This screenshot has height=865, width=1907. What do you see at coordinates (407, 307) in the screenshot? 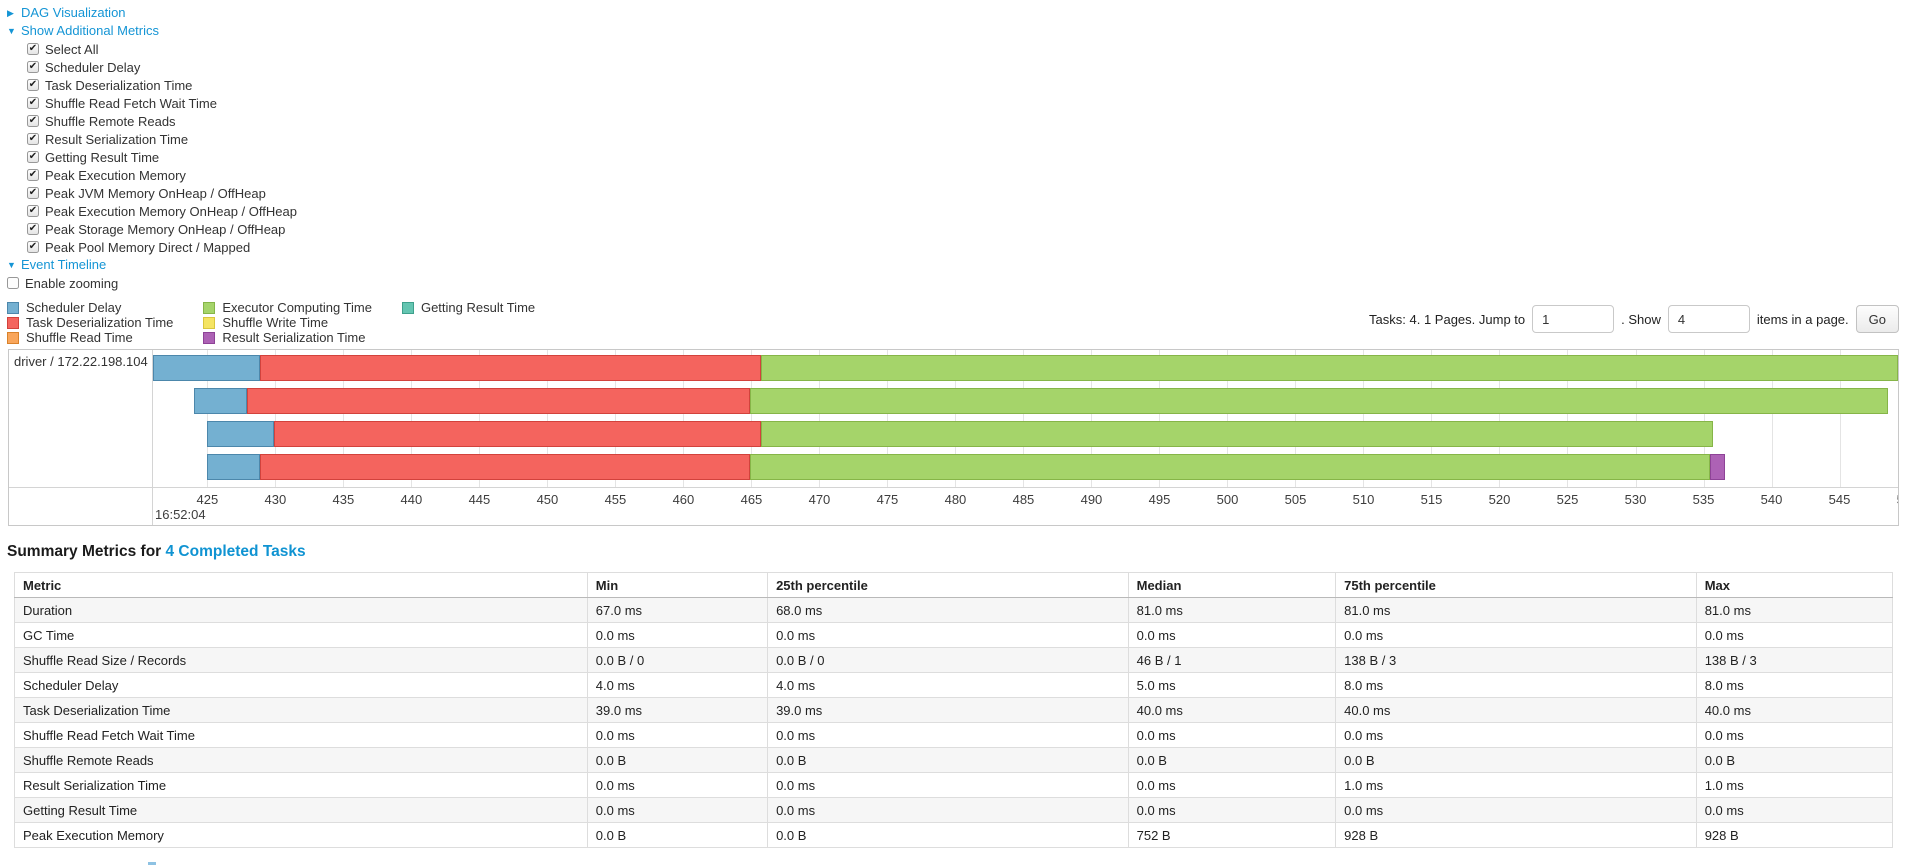
I see `legend-swatch-getting_result` at bounding box center [407, 307].